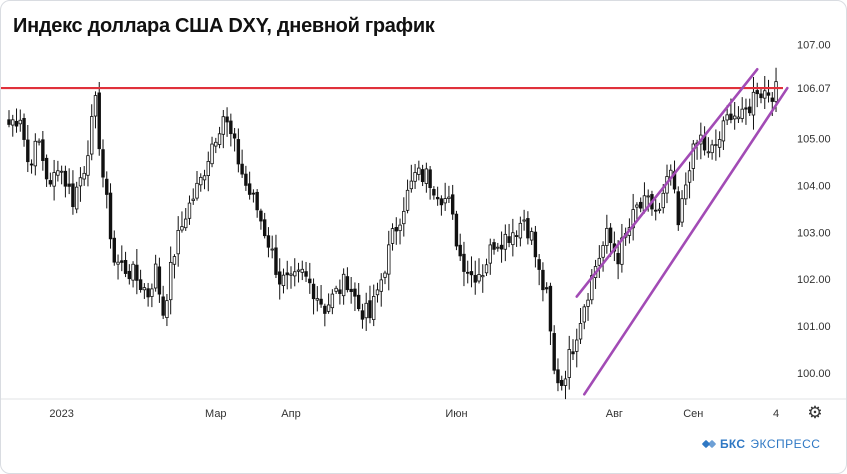 Image resolution: width=847 pixels, height=474 pixels. I want to click on y-tick-label: 100.00, so click(814, 374).